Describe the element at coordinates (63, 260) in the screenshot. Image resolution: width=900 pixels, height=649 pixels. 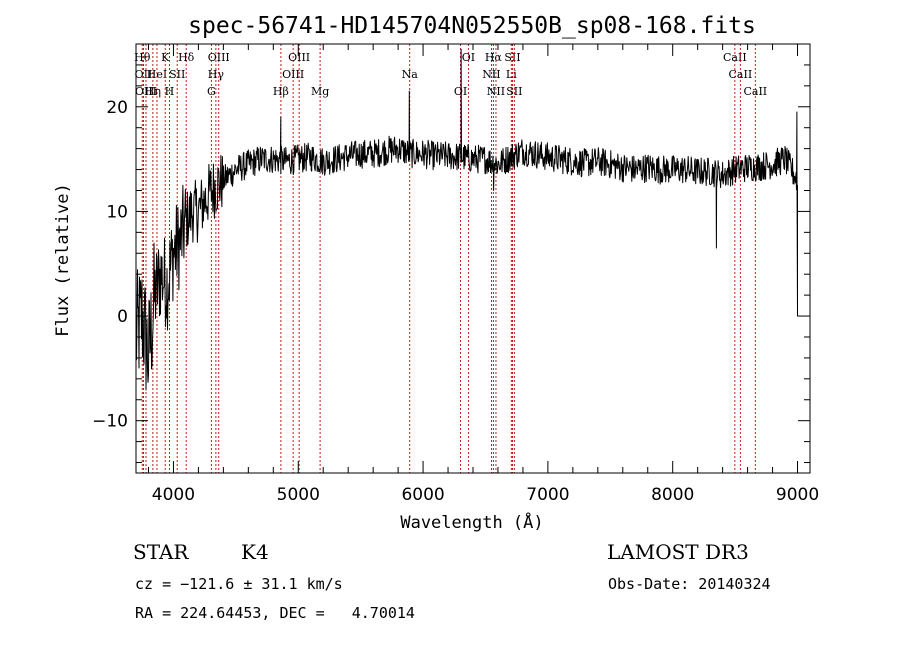
I see `y-axis-label: Flux (relative)` at that location.